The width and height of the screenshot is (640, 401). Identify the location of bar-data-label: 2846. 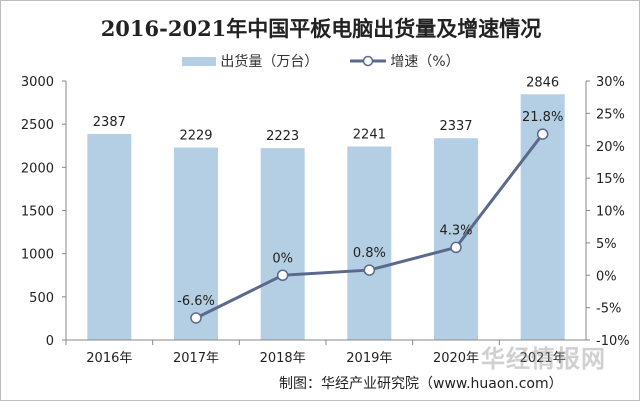
(542, 82).